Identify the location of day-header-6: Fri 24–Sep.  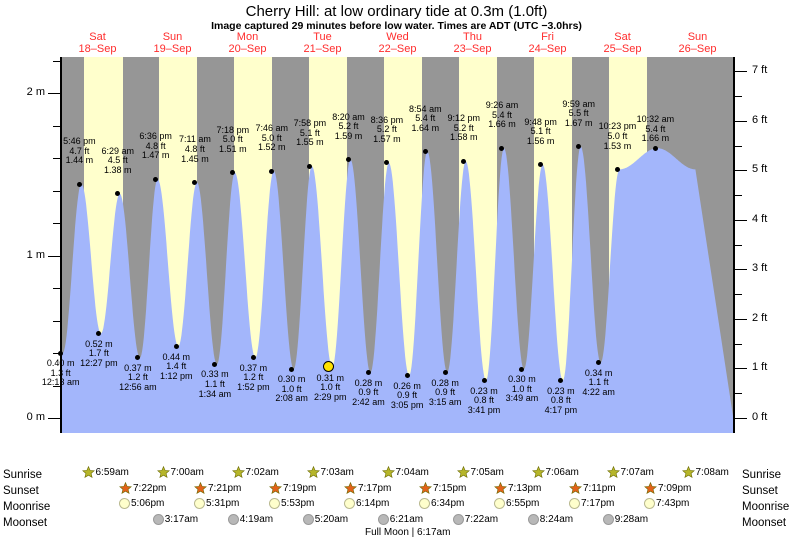
(548, 43).